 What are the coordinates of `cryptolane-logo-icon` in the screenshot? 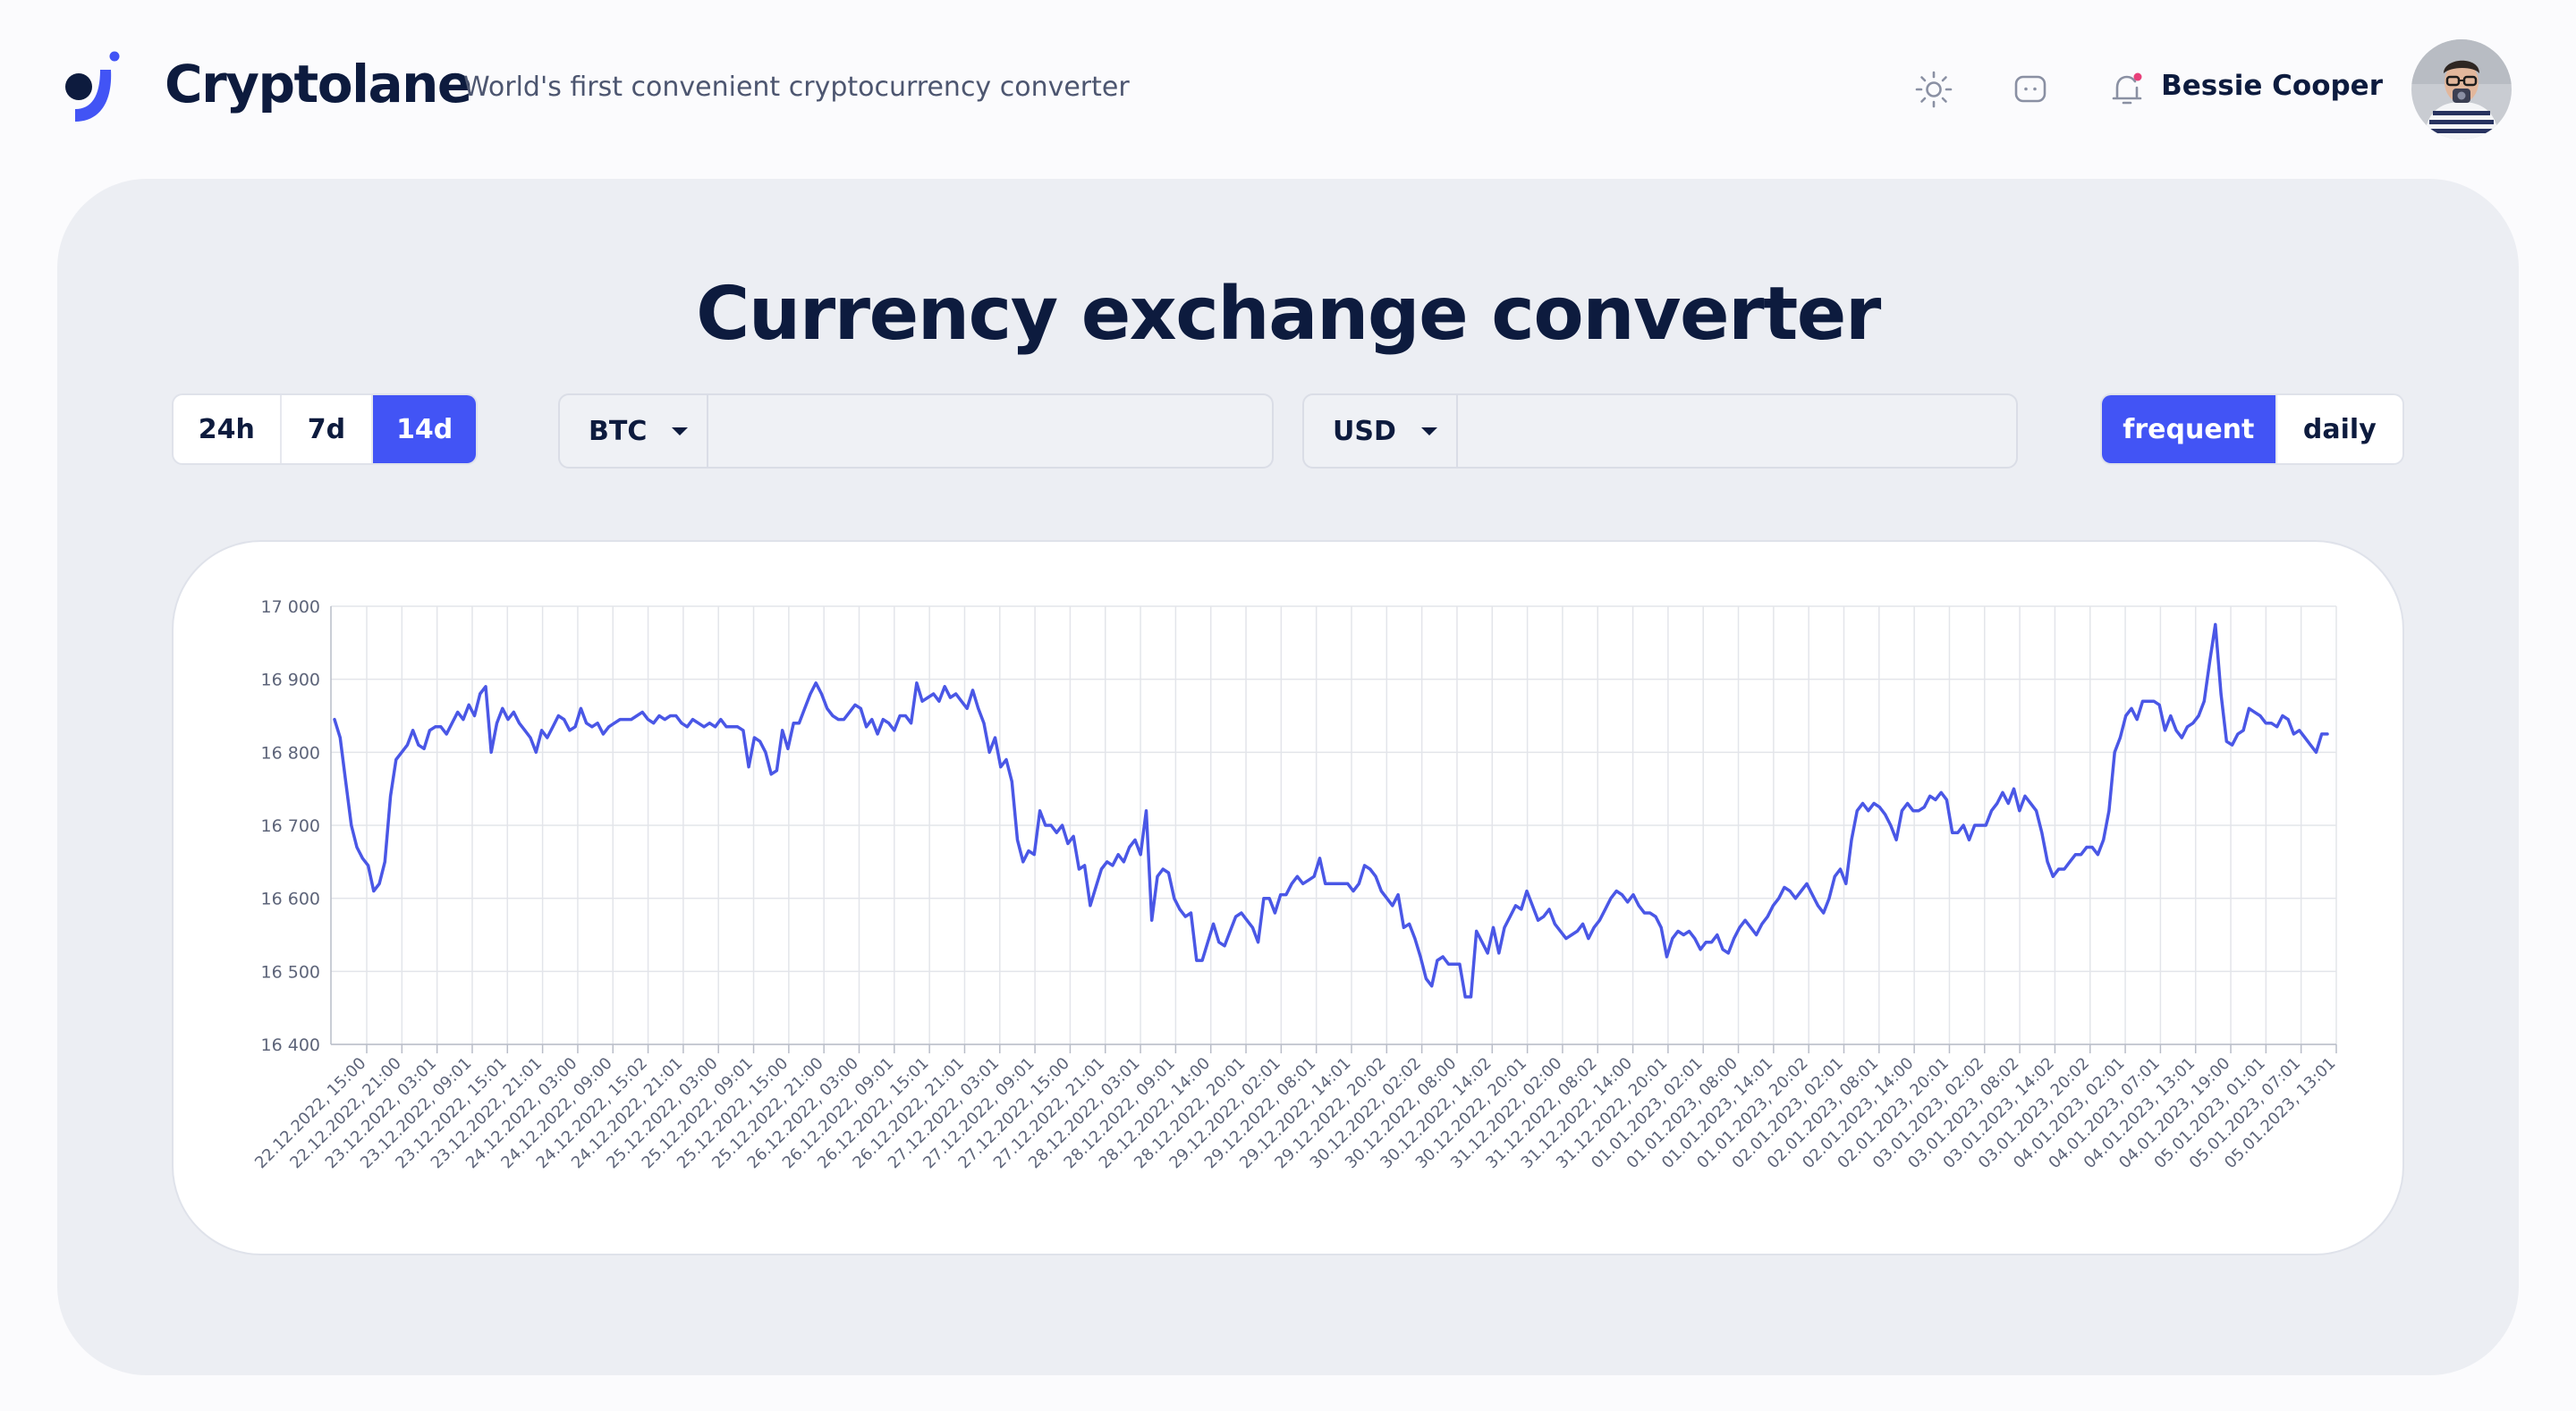 It's located at (94, 90).